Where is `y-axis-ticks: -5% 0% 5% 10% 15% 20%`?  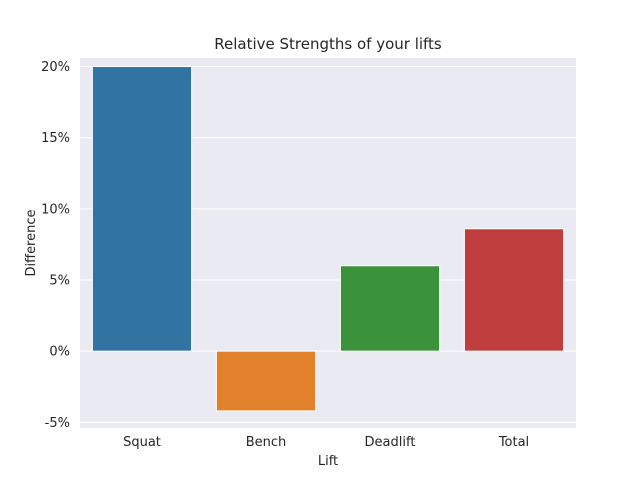 y-axis-ticks: -5% 0% 5% 10% 15% 20% is located at coordinates (55, 245).